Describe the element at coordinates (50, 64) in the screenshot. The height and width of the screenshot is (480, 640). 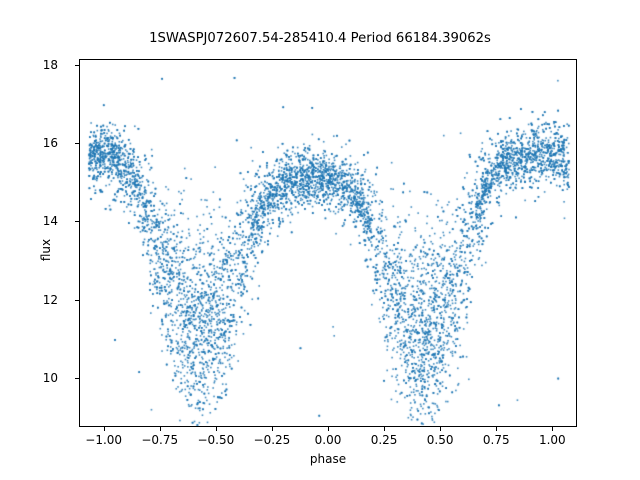
I see `y-tick-label: 18` at that location.